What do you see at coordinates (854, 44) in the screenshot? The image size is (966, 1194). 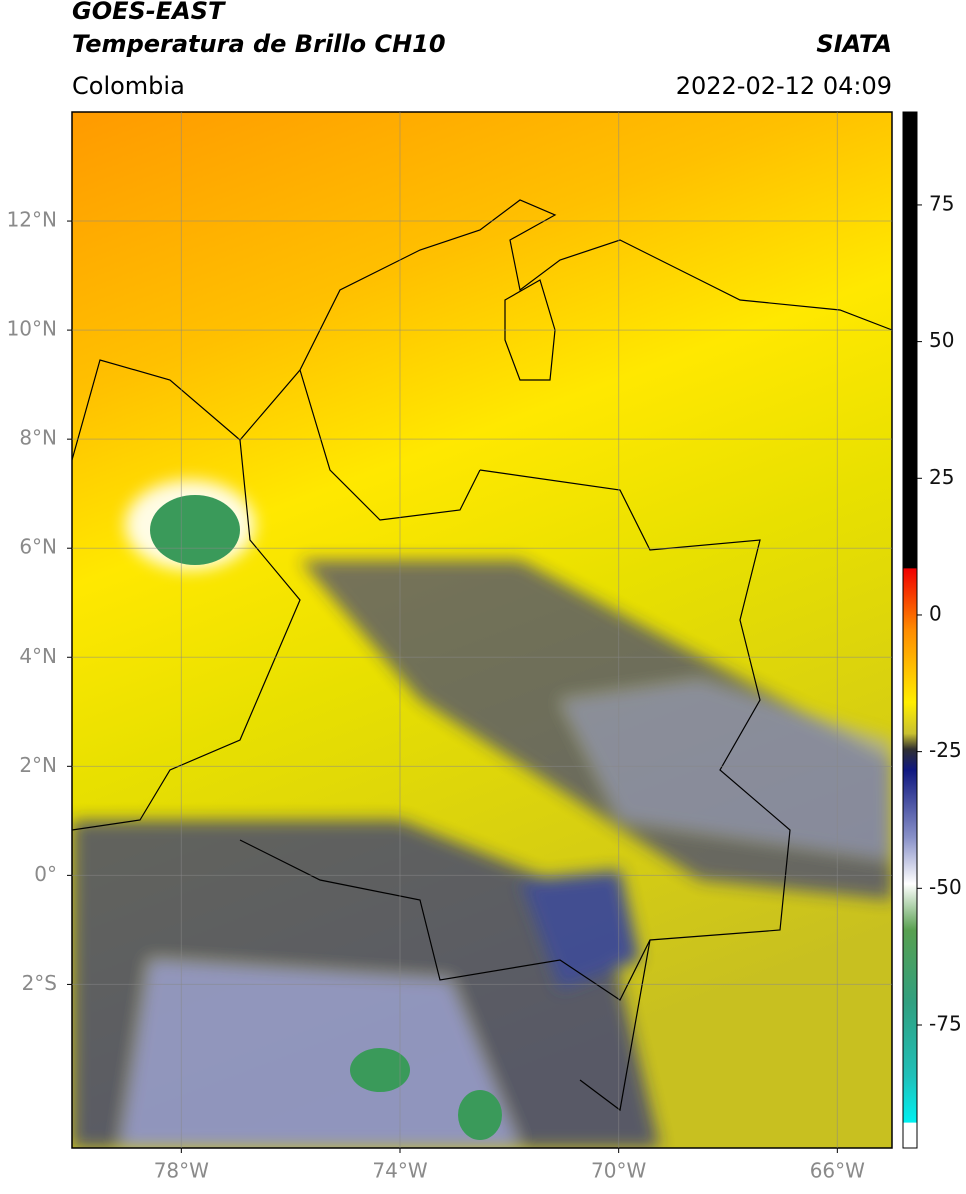 I see `source: SIATA` at bounding box center [854, 44].